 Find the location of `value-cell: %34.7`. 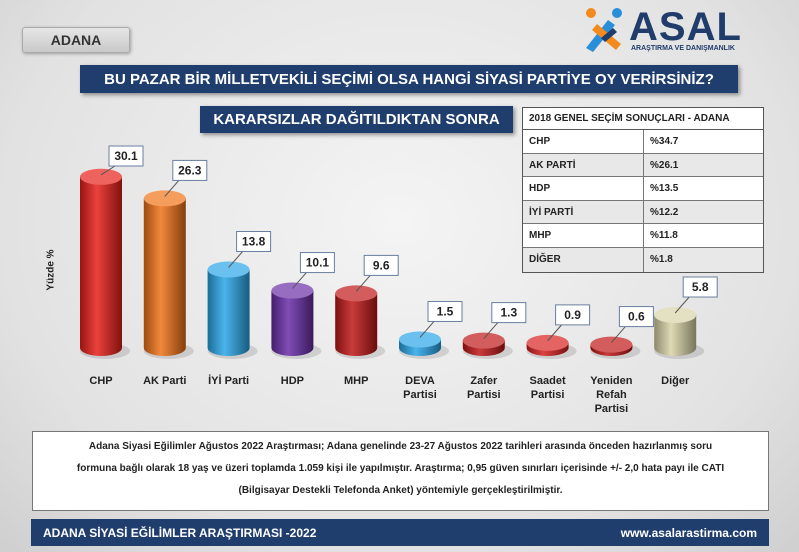

value-cell: %34.7 is located at coordinates (664, 141).